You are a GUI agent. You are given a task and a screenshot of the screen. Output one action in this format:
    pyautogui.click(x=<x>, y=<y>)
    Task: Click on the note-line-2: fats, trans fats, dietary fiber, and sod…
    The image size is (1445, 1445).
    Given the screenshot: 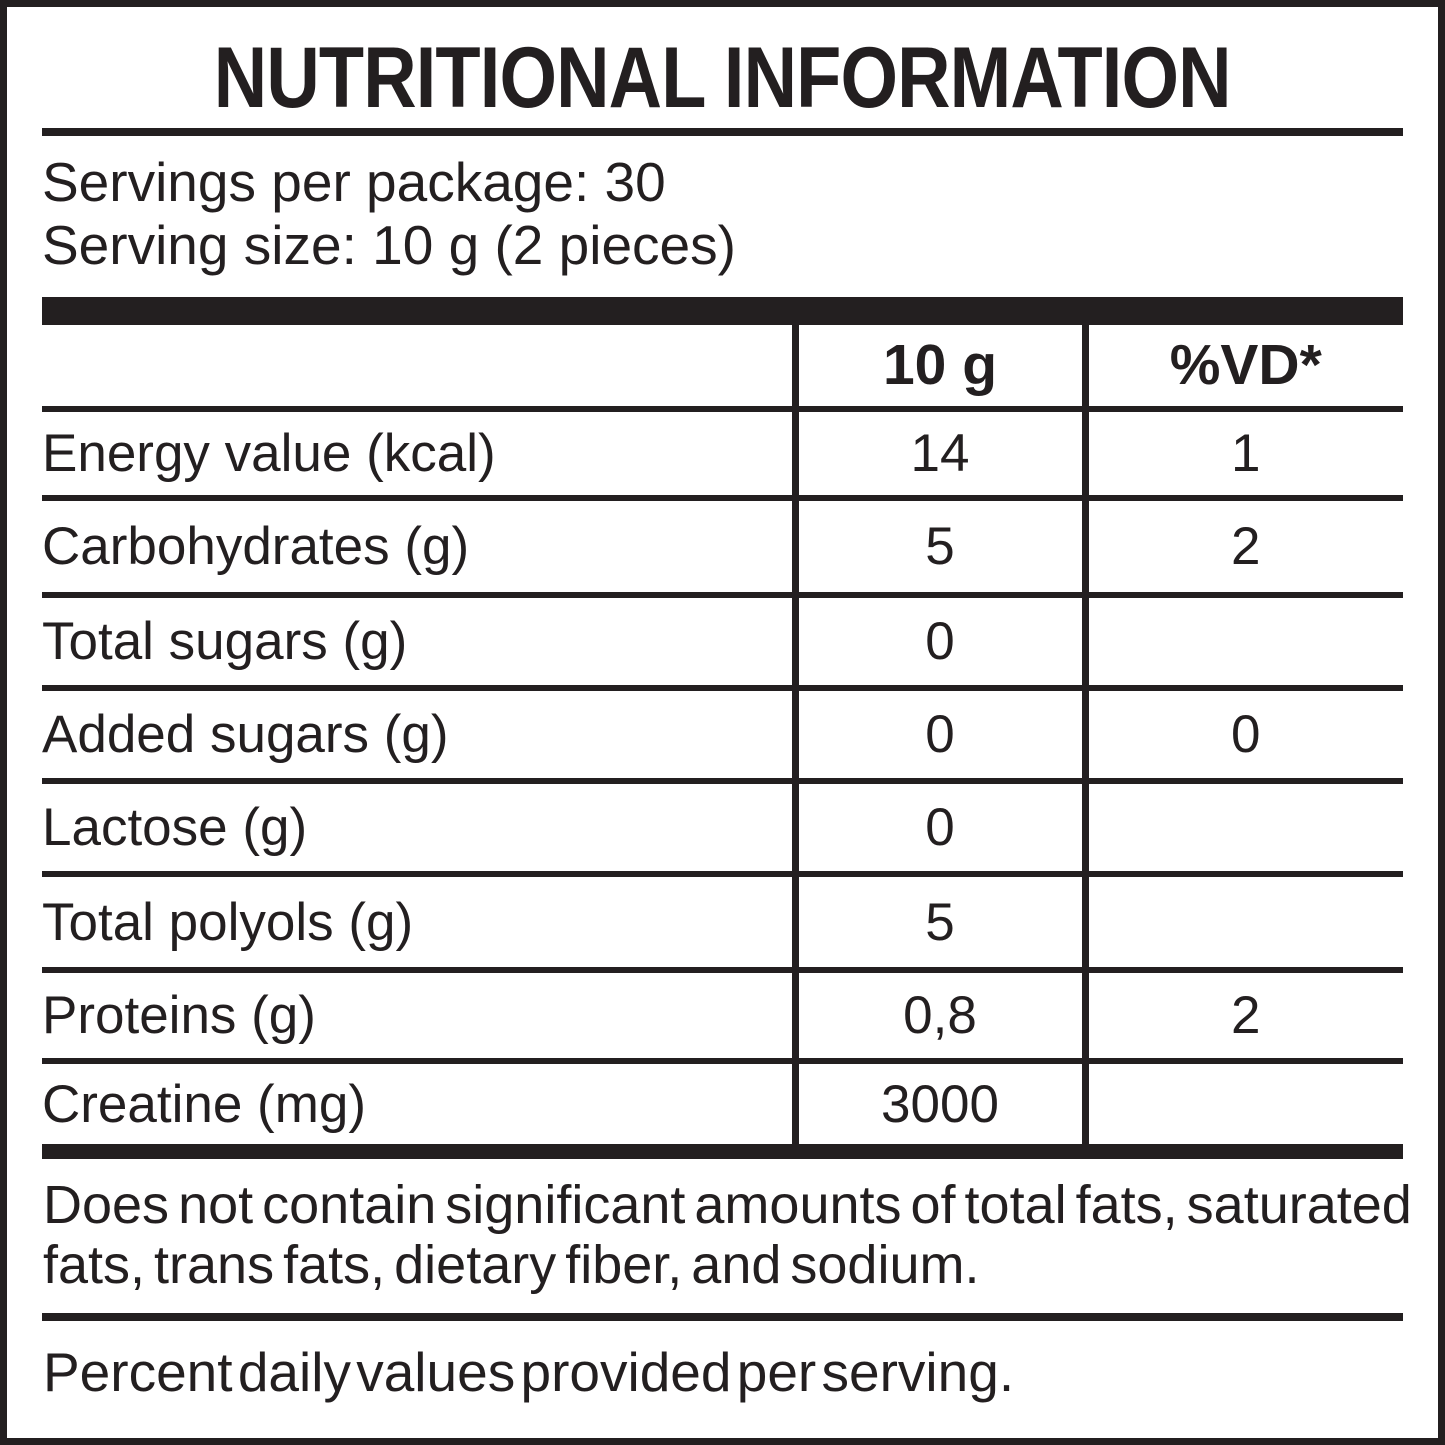 What is the action you would take?
    pyautogui.click(x=511, y=1265)
    